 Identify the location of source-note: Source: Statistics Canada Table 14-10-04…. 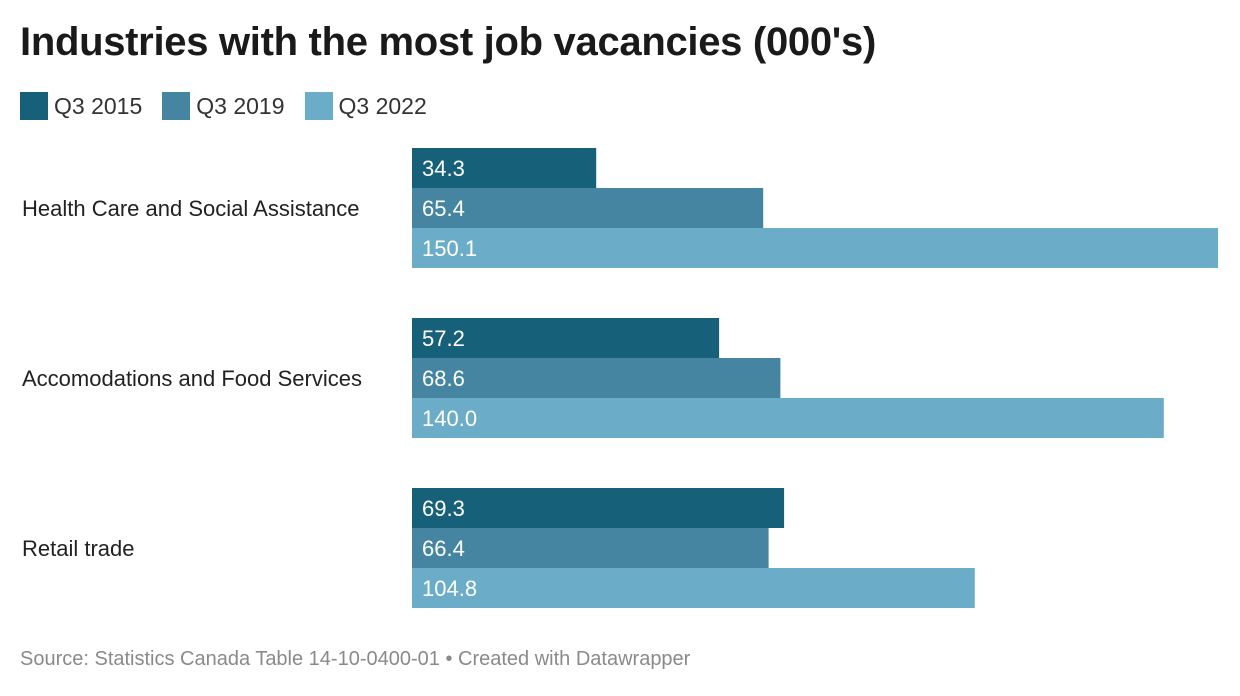
(355, 659).